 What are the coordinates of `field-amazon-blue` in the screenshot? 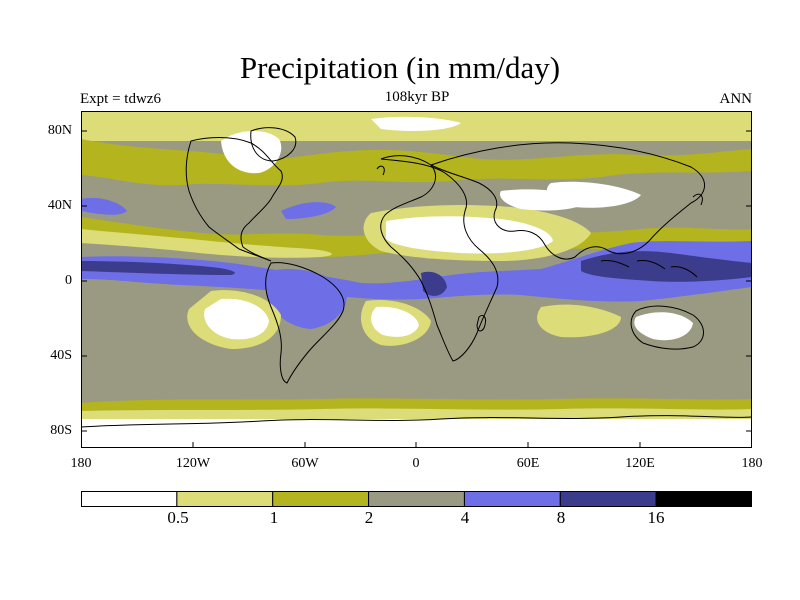 It's located at (306, 298).